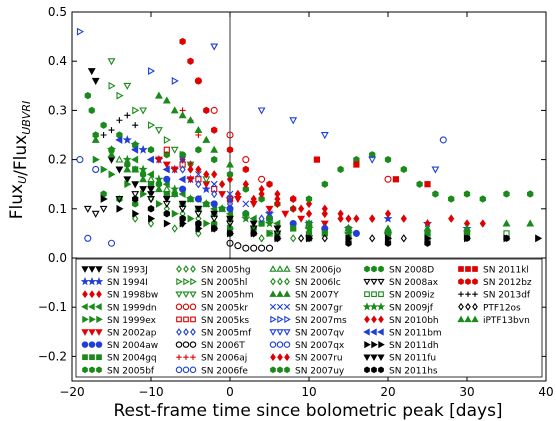 The width and height of the screenshot is (556, 421). What do you see at coordinates (224, 371) in the screenshot?
I see `legend-label: SN 2006fe` at bounding box center [224, 371].